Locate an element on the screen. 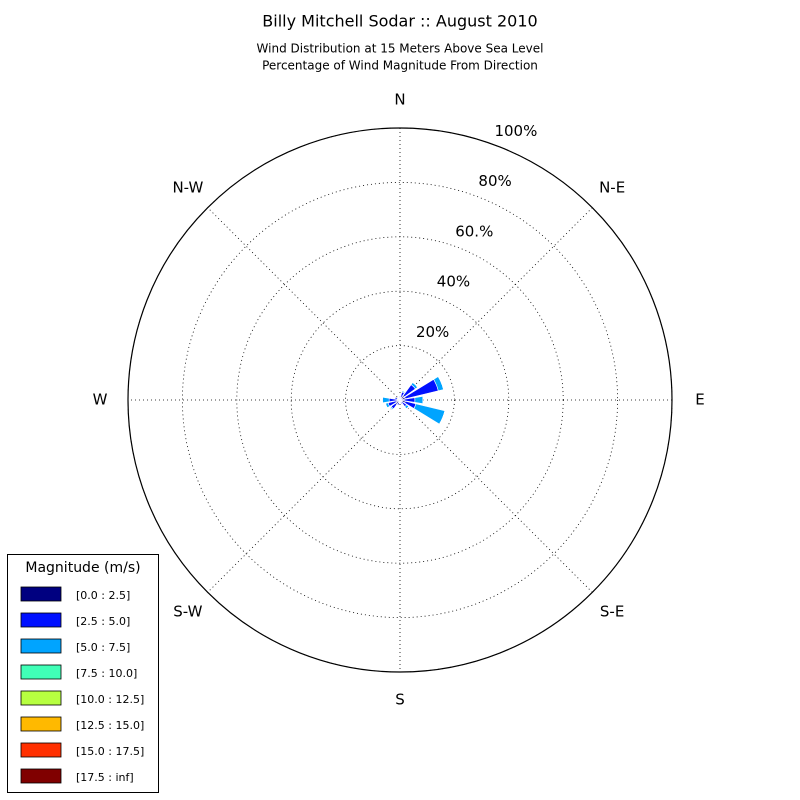 The image size is (800, 800). r-tick-label: 80% is located at coordinates (494, 181).